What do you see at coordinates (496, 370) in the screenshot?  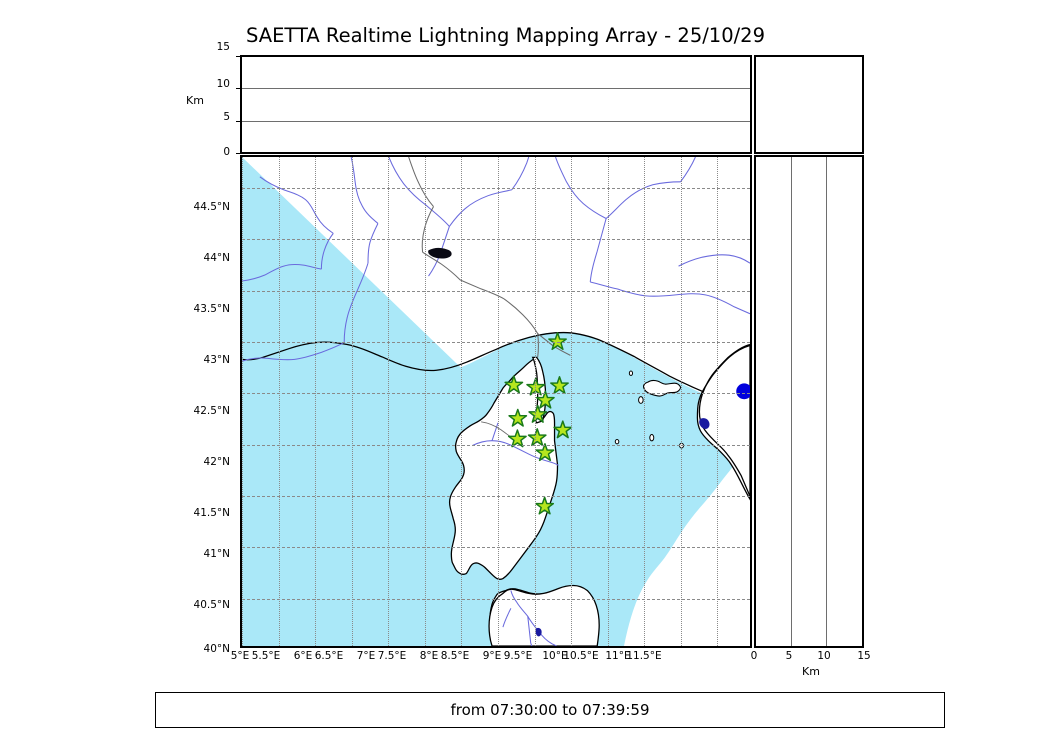 I see `coast-france-italy` at bounding box center [496, 370].